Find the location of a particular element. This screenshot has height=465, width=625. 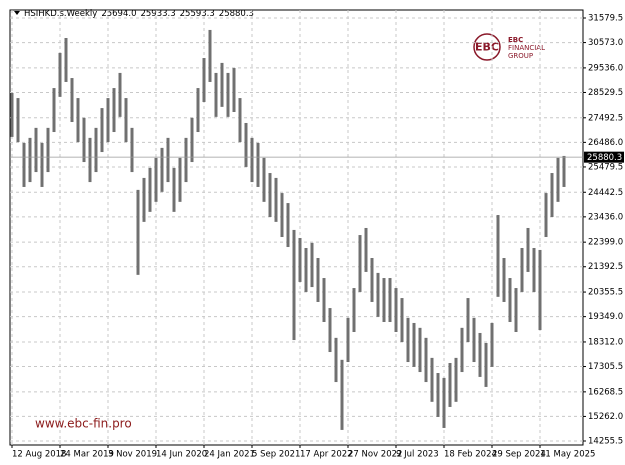

y-tick-label: 30573.0 is located at coordinates (605, 43).